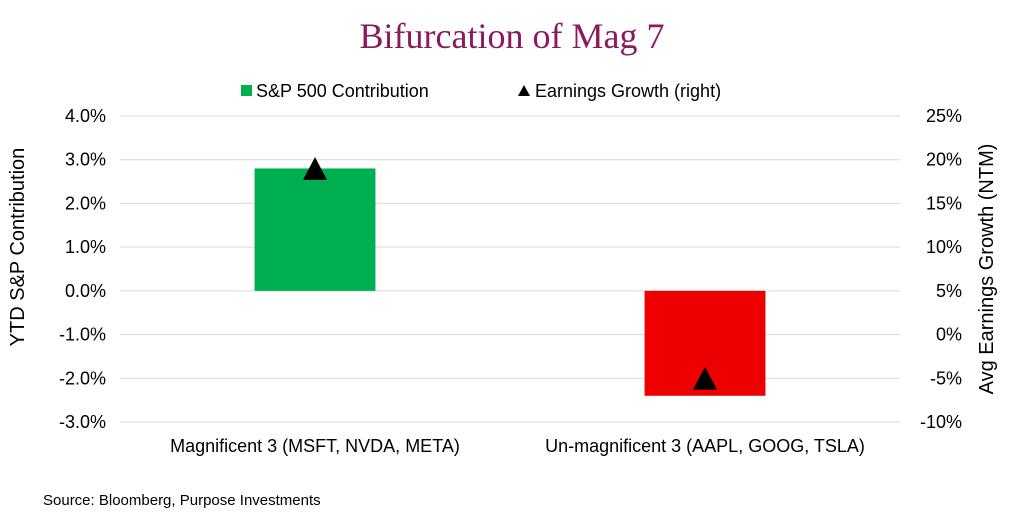 The width and height of the screenshot is (1024, 523). What do you see at coordinates (944, 116) in the screenshot?
I see `right-tick-label: 25%` at bounding box center [944, 116].